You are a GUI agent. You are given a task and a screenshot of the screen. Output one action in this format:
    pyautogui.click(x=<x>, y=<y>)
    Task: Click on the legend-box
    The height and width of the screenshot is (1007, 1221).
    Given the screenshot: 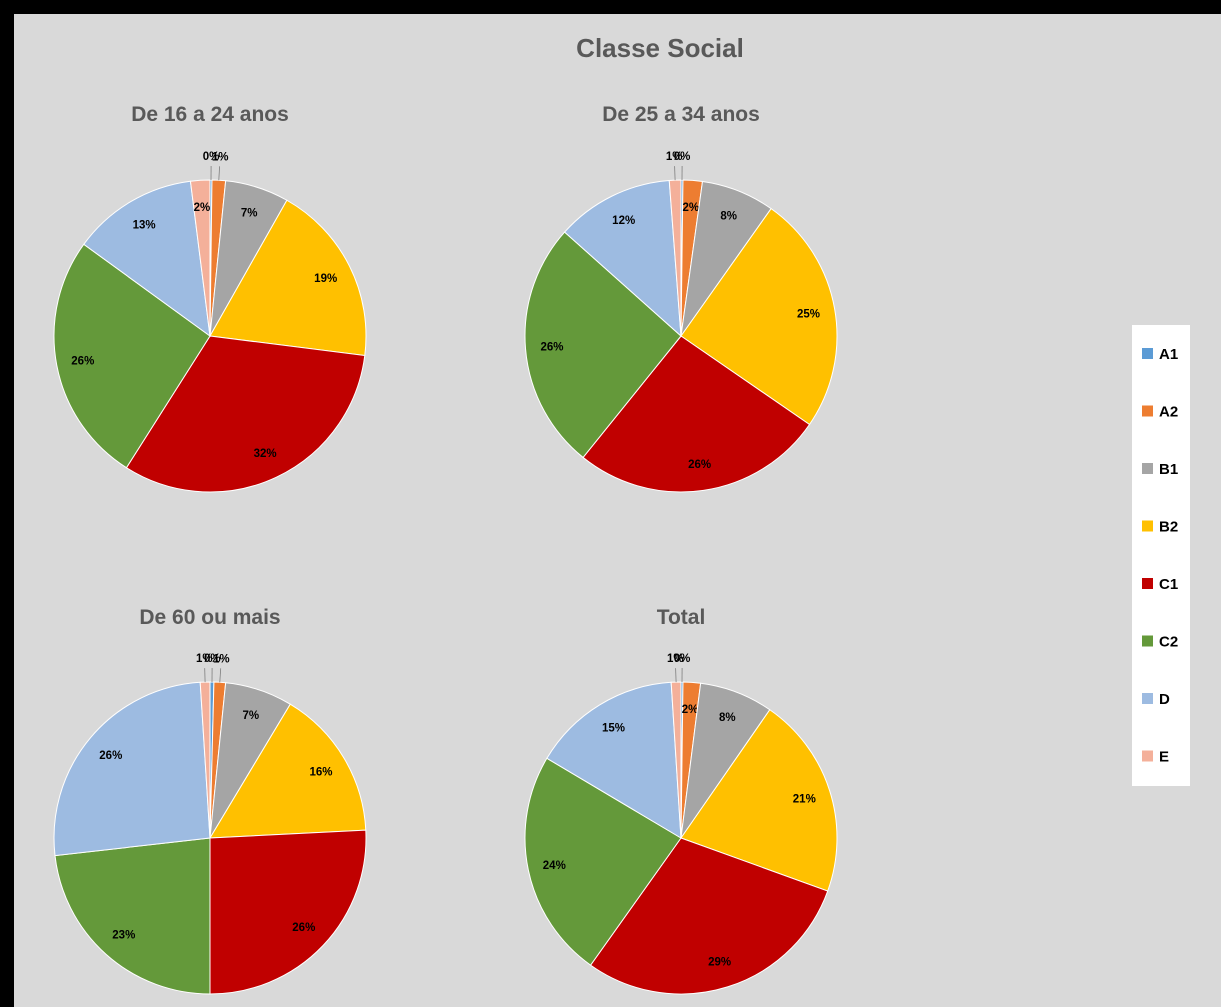 What is the action you would take?
    pyautogui.click(x=1161, y=555)
    